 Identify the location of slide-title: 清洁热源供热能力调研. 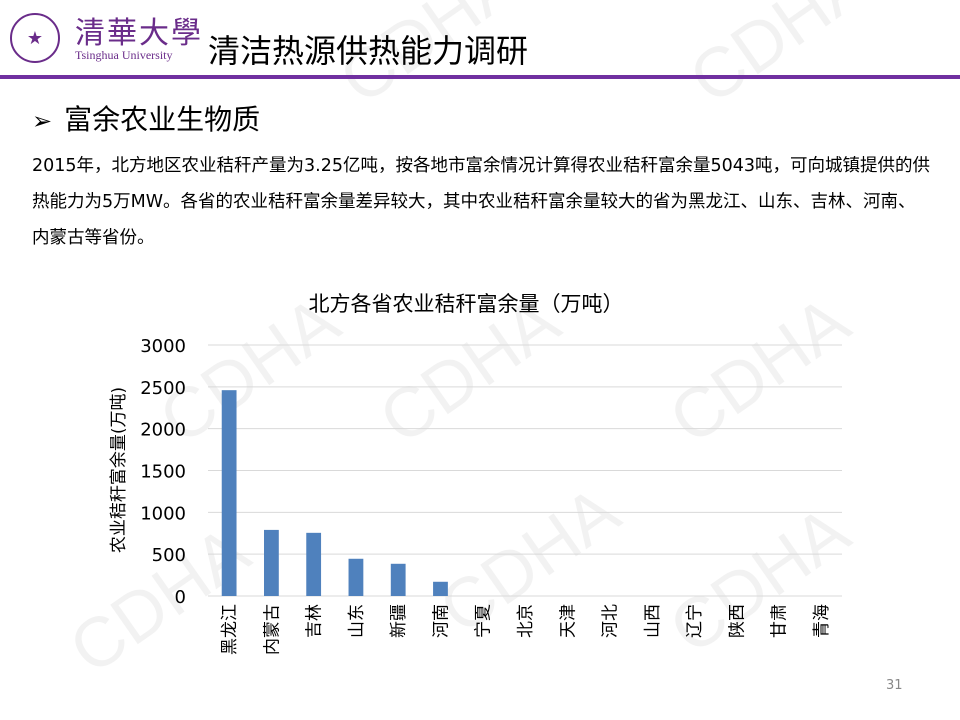
(368, 51).